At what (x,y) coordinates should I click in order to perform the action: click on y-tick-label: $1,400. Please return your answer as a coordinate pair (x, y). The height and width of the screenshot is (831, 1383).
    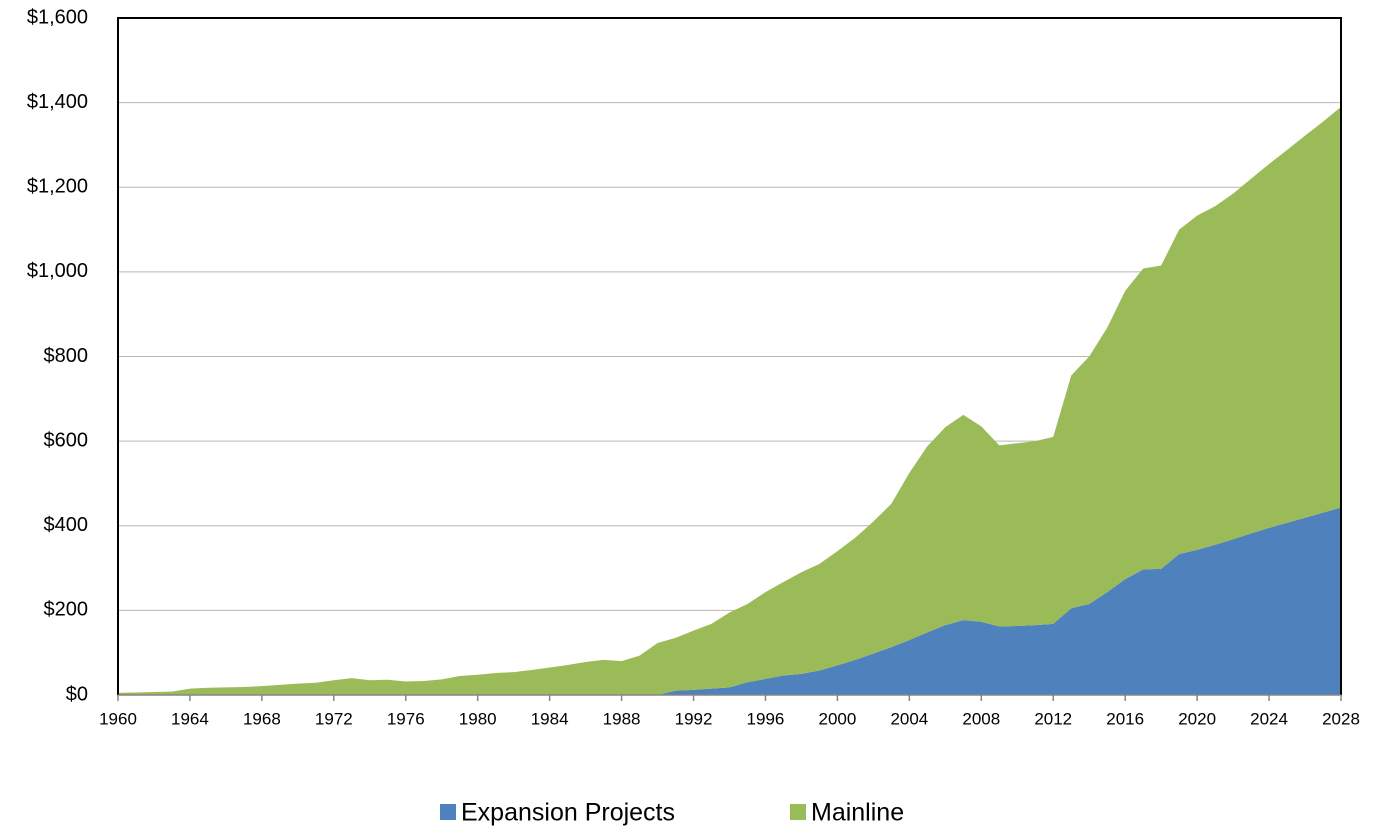
    Looking at the image, I should click on (57, 102).